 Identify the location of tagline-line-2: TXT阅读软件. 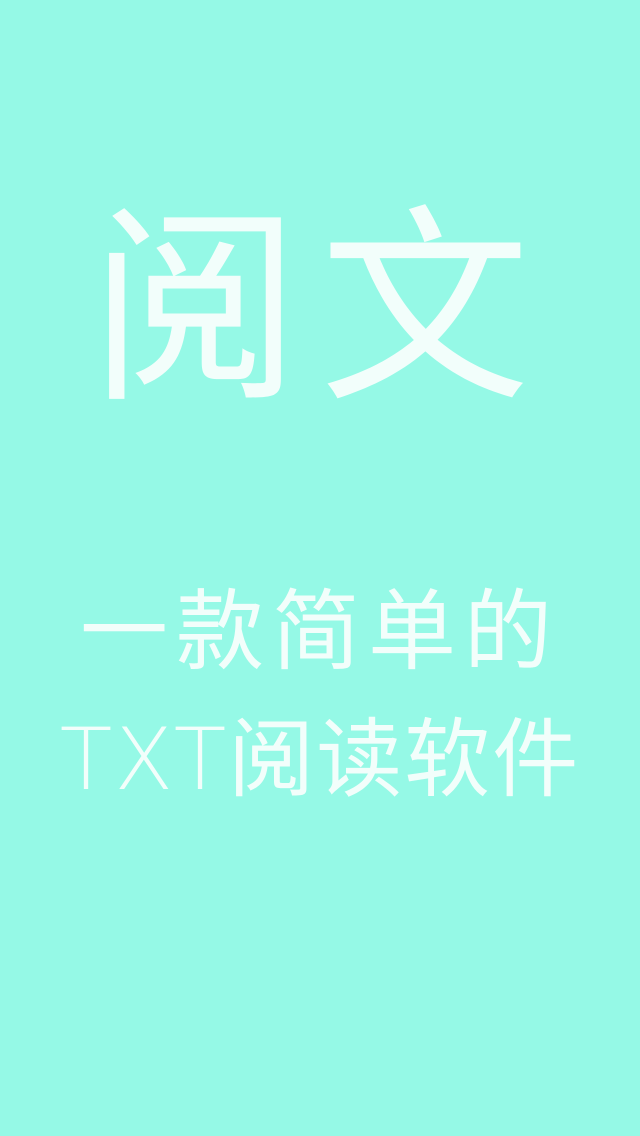
(320, 760).